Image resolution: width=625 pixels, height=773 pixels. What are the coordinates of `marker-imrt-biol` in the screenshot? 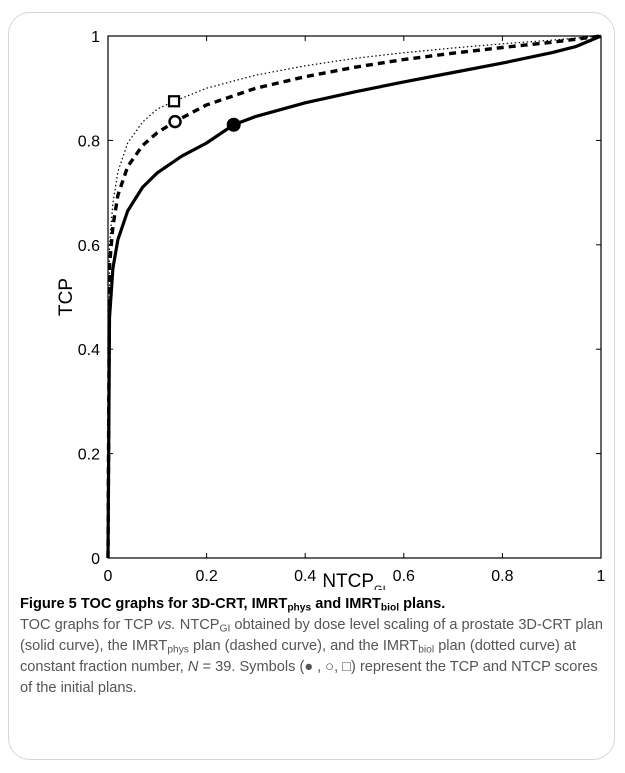 It's located at (174, 101).